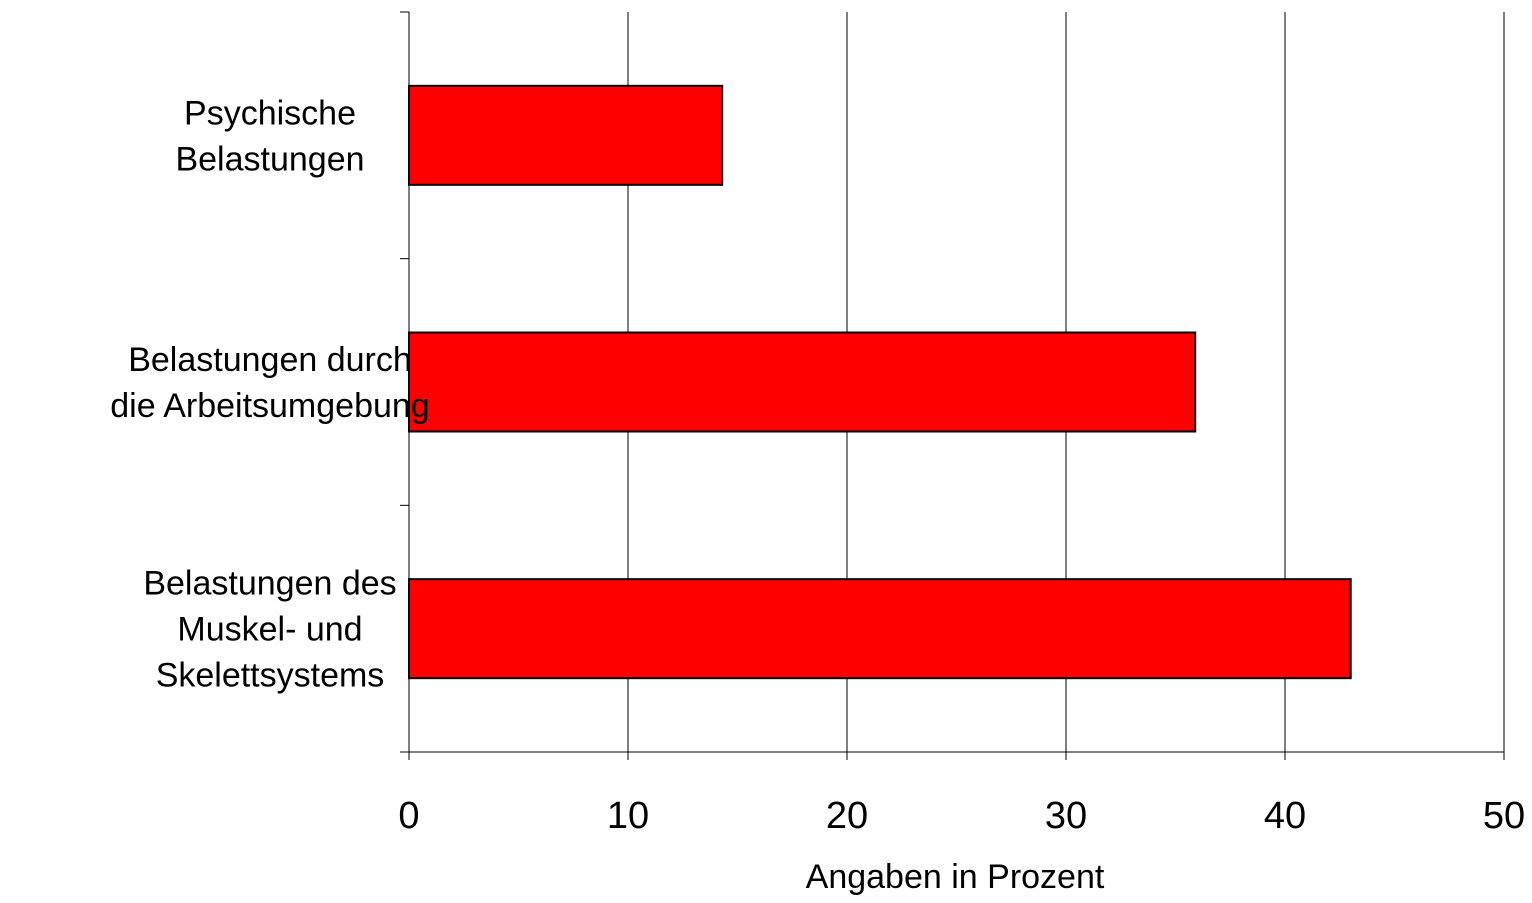 Image resolution: width=1532 pixels, height=903 pixels. Describe the element at coordinates (1285, 816) in the screenshot. I see `x-tick-label: 40` at that location.